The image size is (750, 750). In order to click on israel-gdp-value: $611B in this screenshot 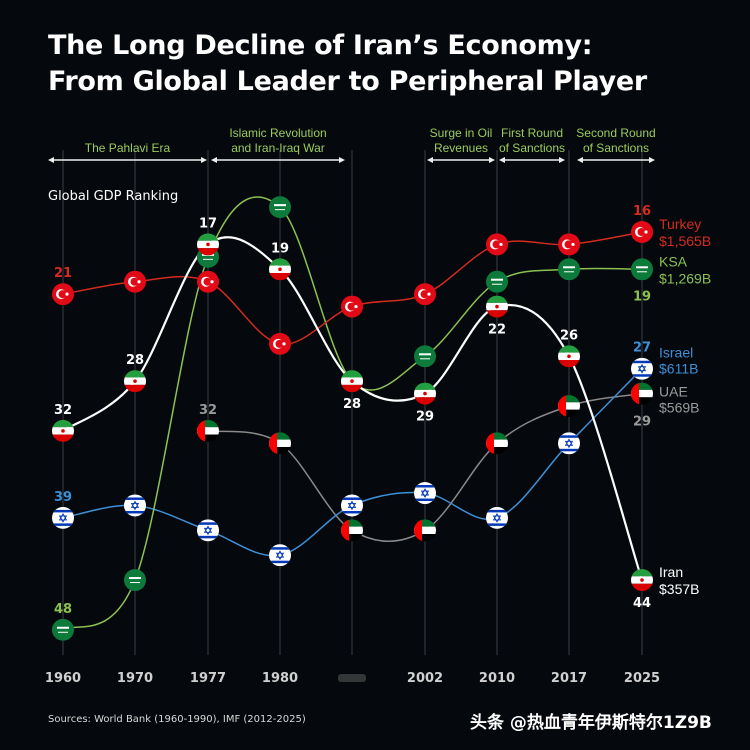, I will do `click(678, 369)`.